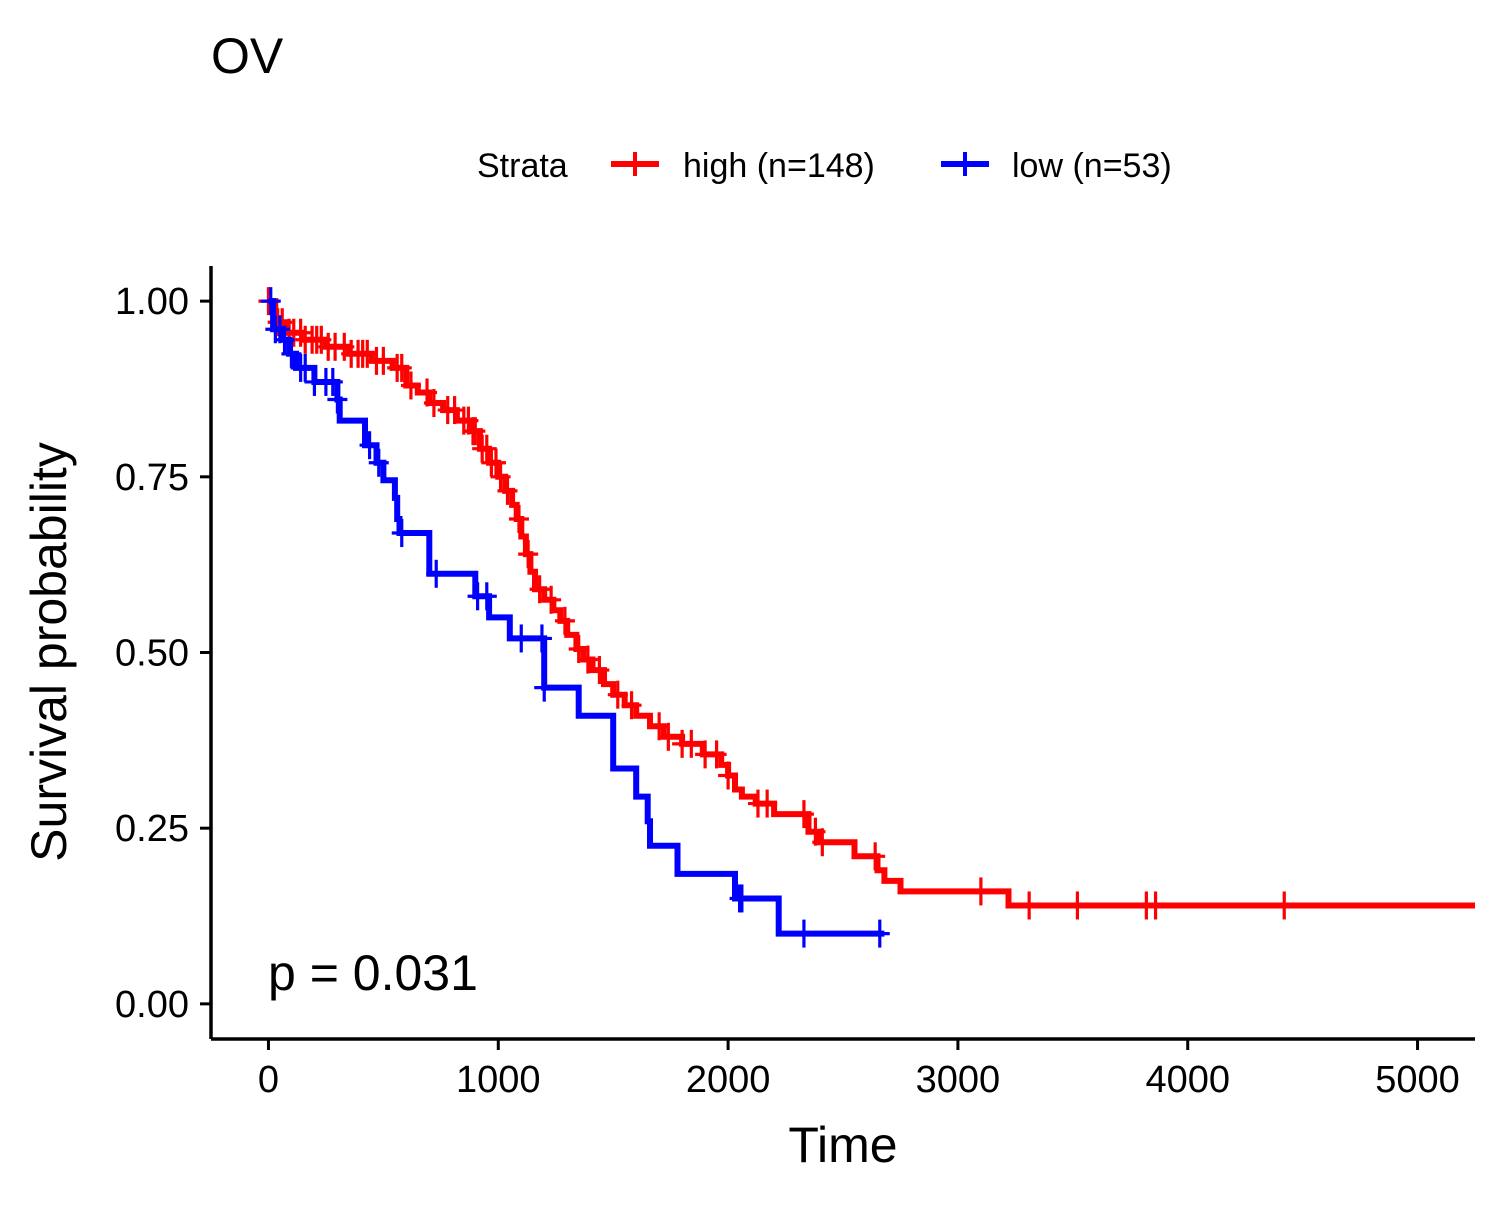 The height and width of the screenshot is (1205, 1500). I want to click on legend-label-low: low (n=53), so click(1092, 166).